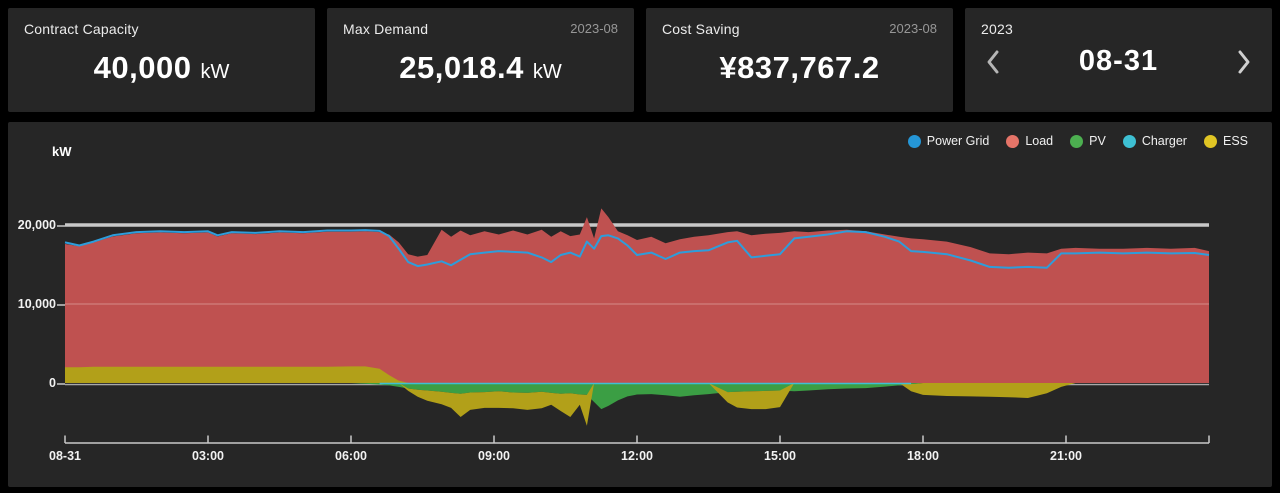  I want to click on legend-label: Charger, so click(1164, 141).